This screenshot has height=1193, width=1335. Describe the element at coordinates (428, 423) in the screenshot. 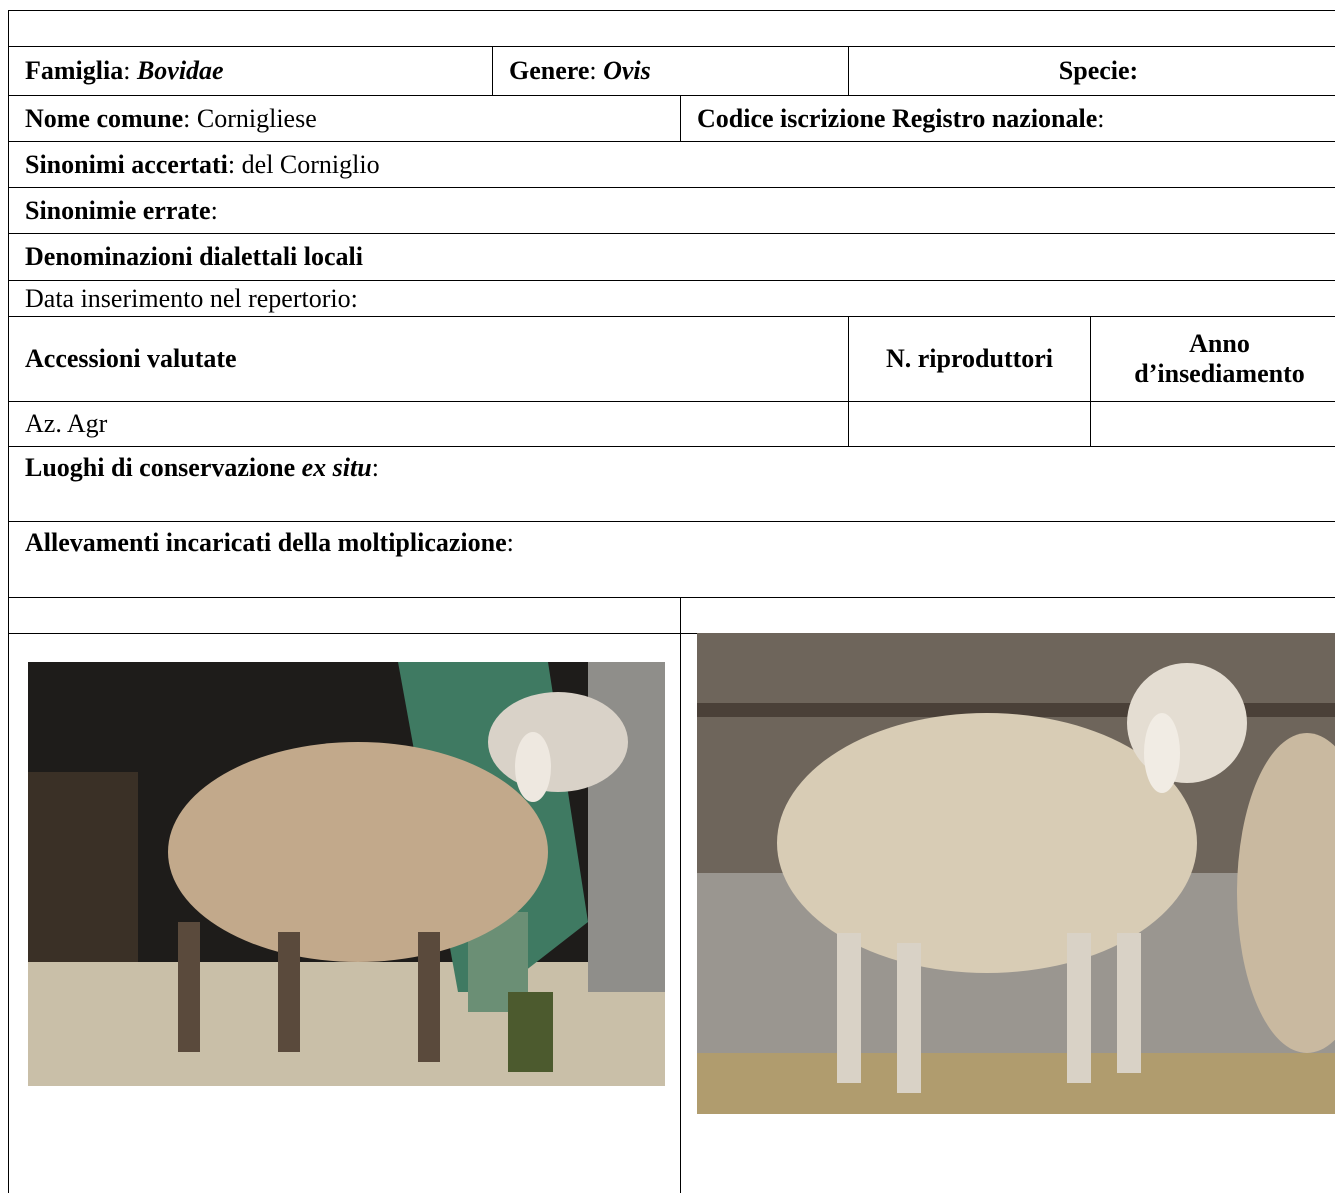

I see `accession-cell: Az. Agr` at that location.